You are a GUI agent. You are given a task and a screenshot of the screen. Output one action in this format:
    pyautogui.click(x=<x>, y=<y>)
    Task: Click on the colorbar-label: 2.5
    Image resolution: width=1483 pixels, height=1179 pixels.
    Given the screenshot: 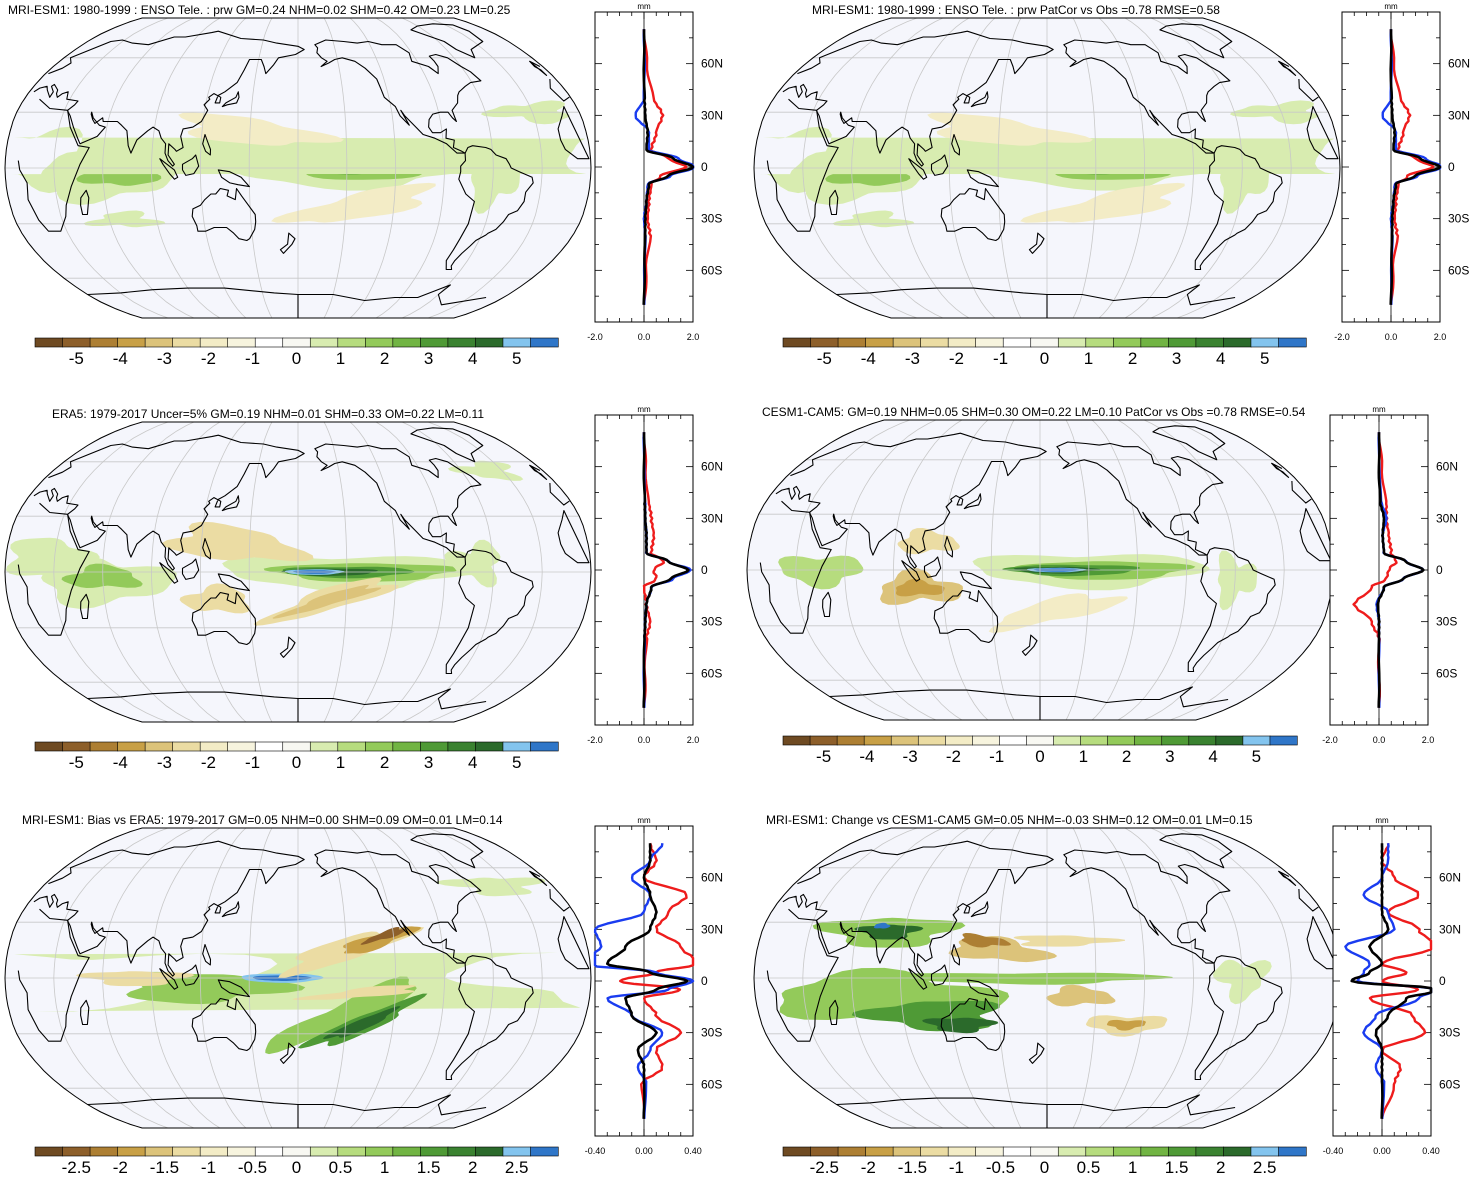 What is the action you would take?
    pyautogui.click(x=1265, y=1167)
    